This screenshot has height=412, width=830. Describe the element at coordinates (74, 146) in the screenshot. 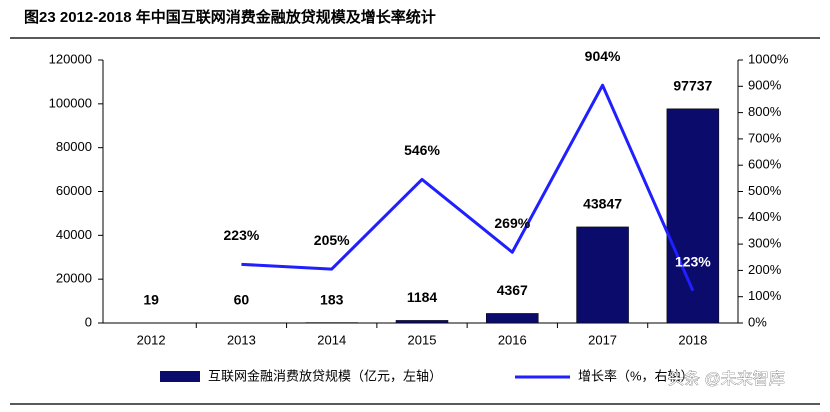

I see `y-tick-label: 80000` at that location.